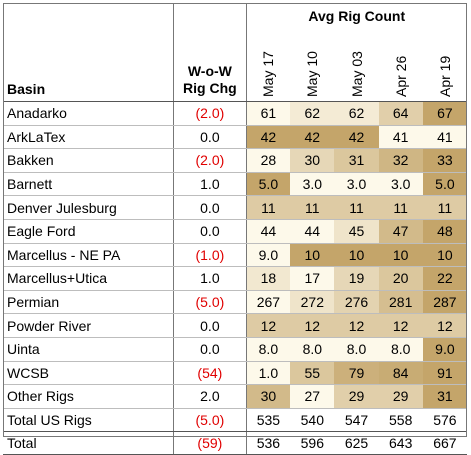 The image size is (471, 455). What do you see at coordinates (88, 255) in the screenshot?
I see `basin-name: Marcellus - NE PA` at bounding box center [88, 255].